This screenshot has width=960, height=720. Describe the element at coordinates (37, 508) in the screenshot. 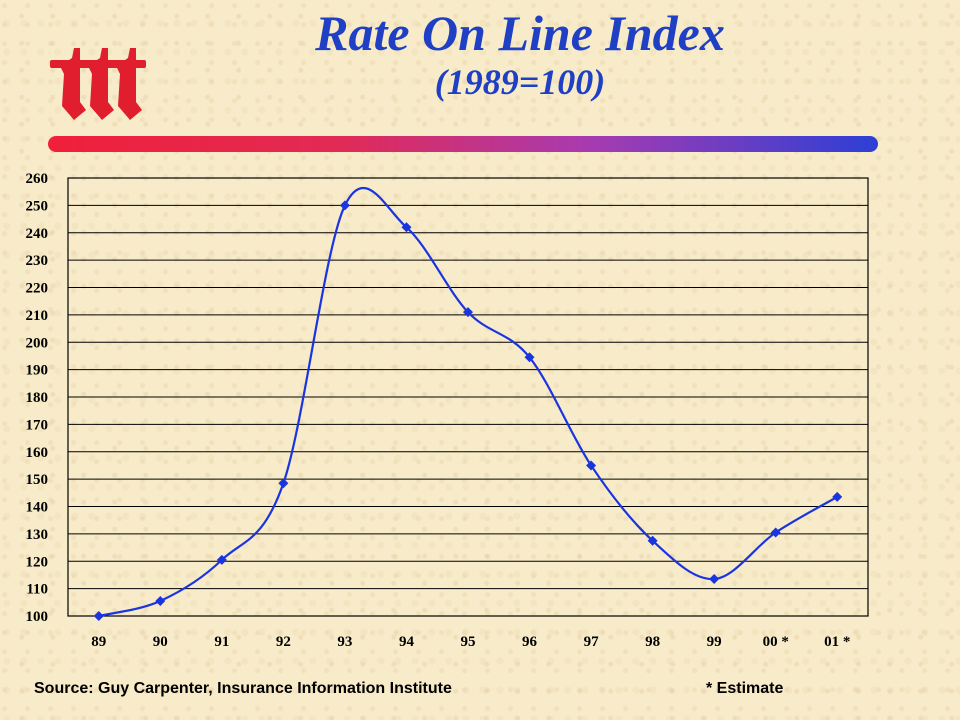

I see `y-tick-label: 140` at that location.